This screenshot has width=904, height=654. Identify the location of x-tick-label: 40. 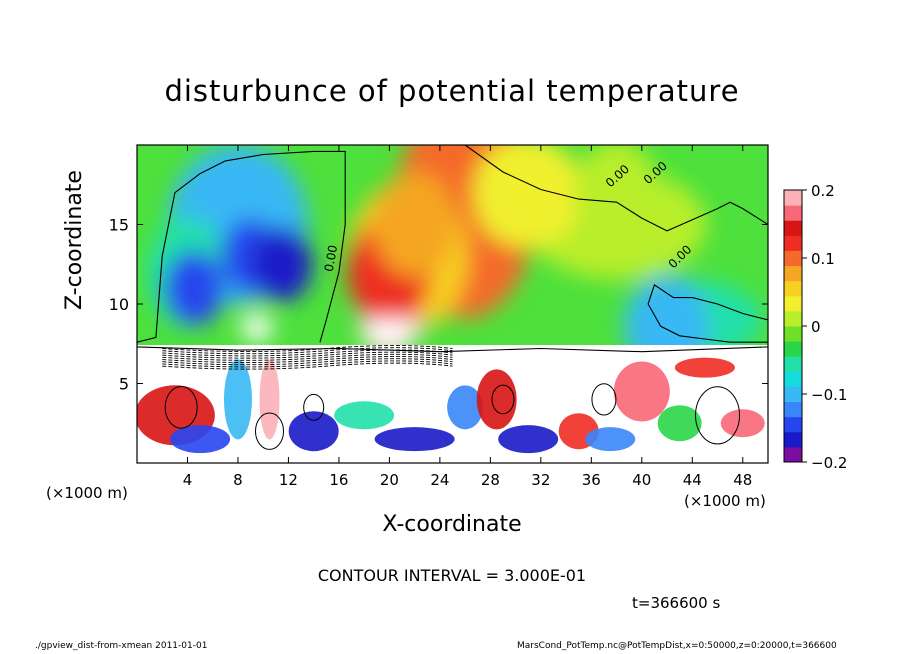
(641, 480).